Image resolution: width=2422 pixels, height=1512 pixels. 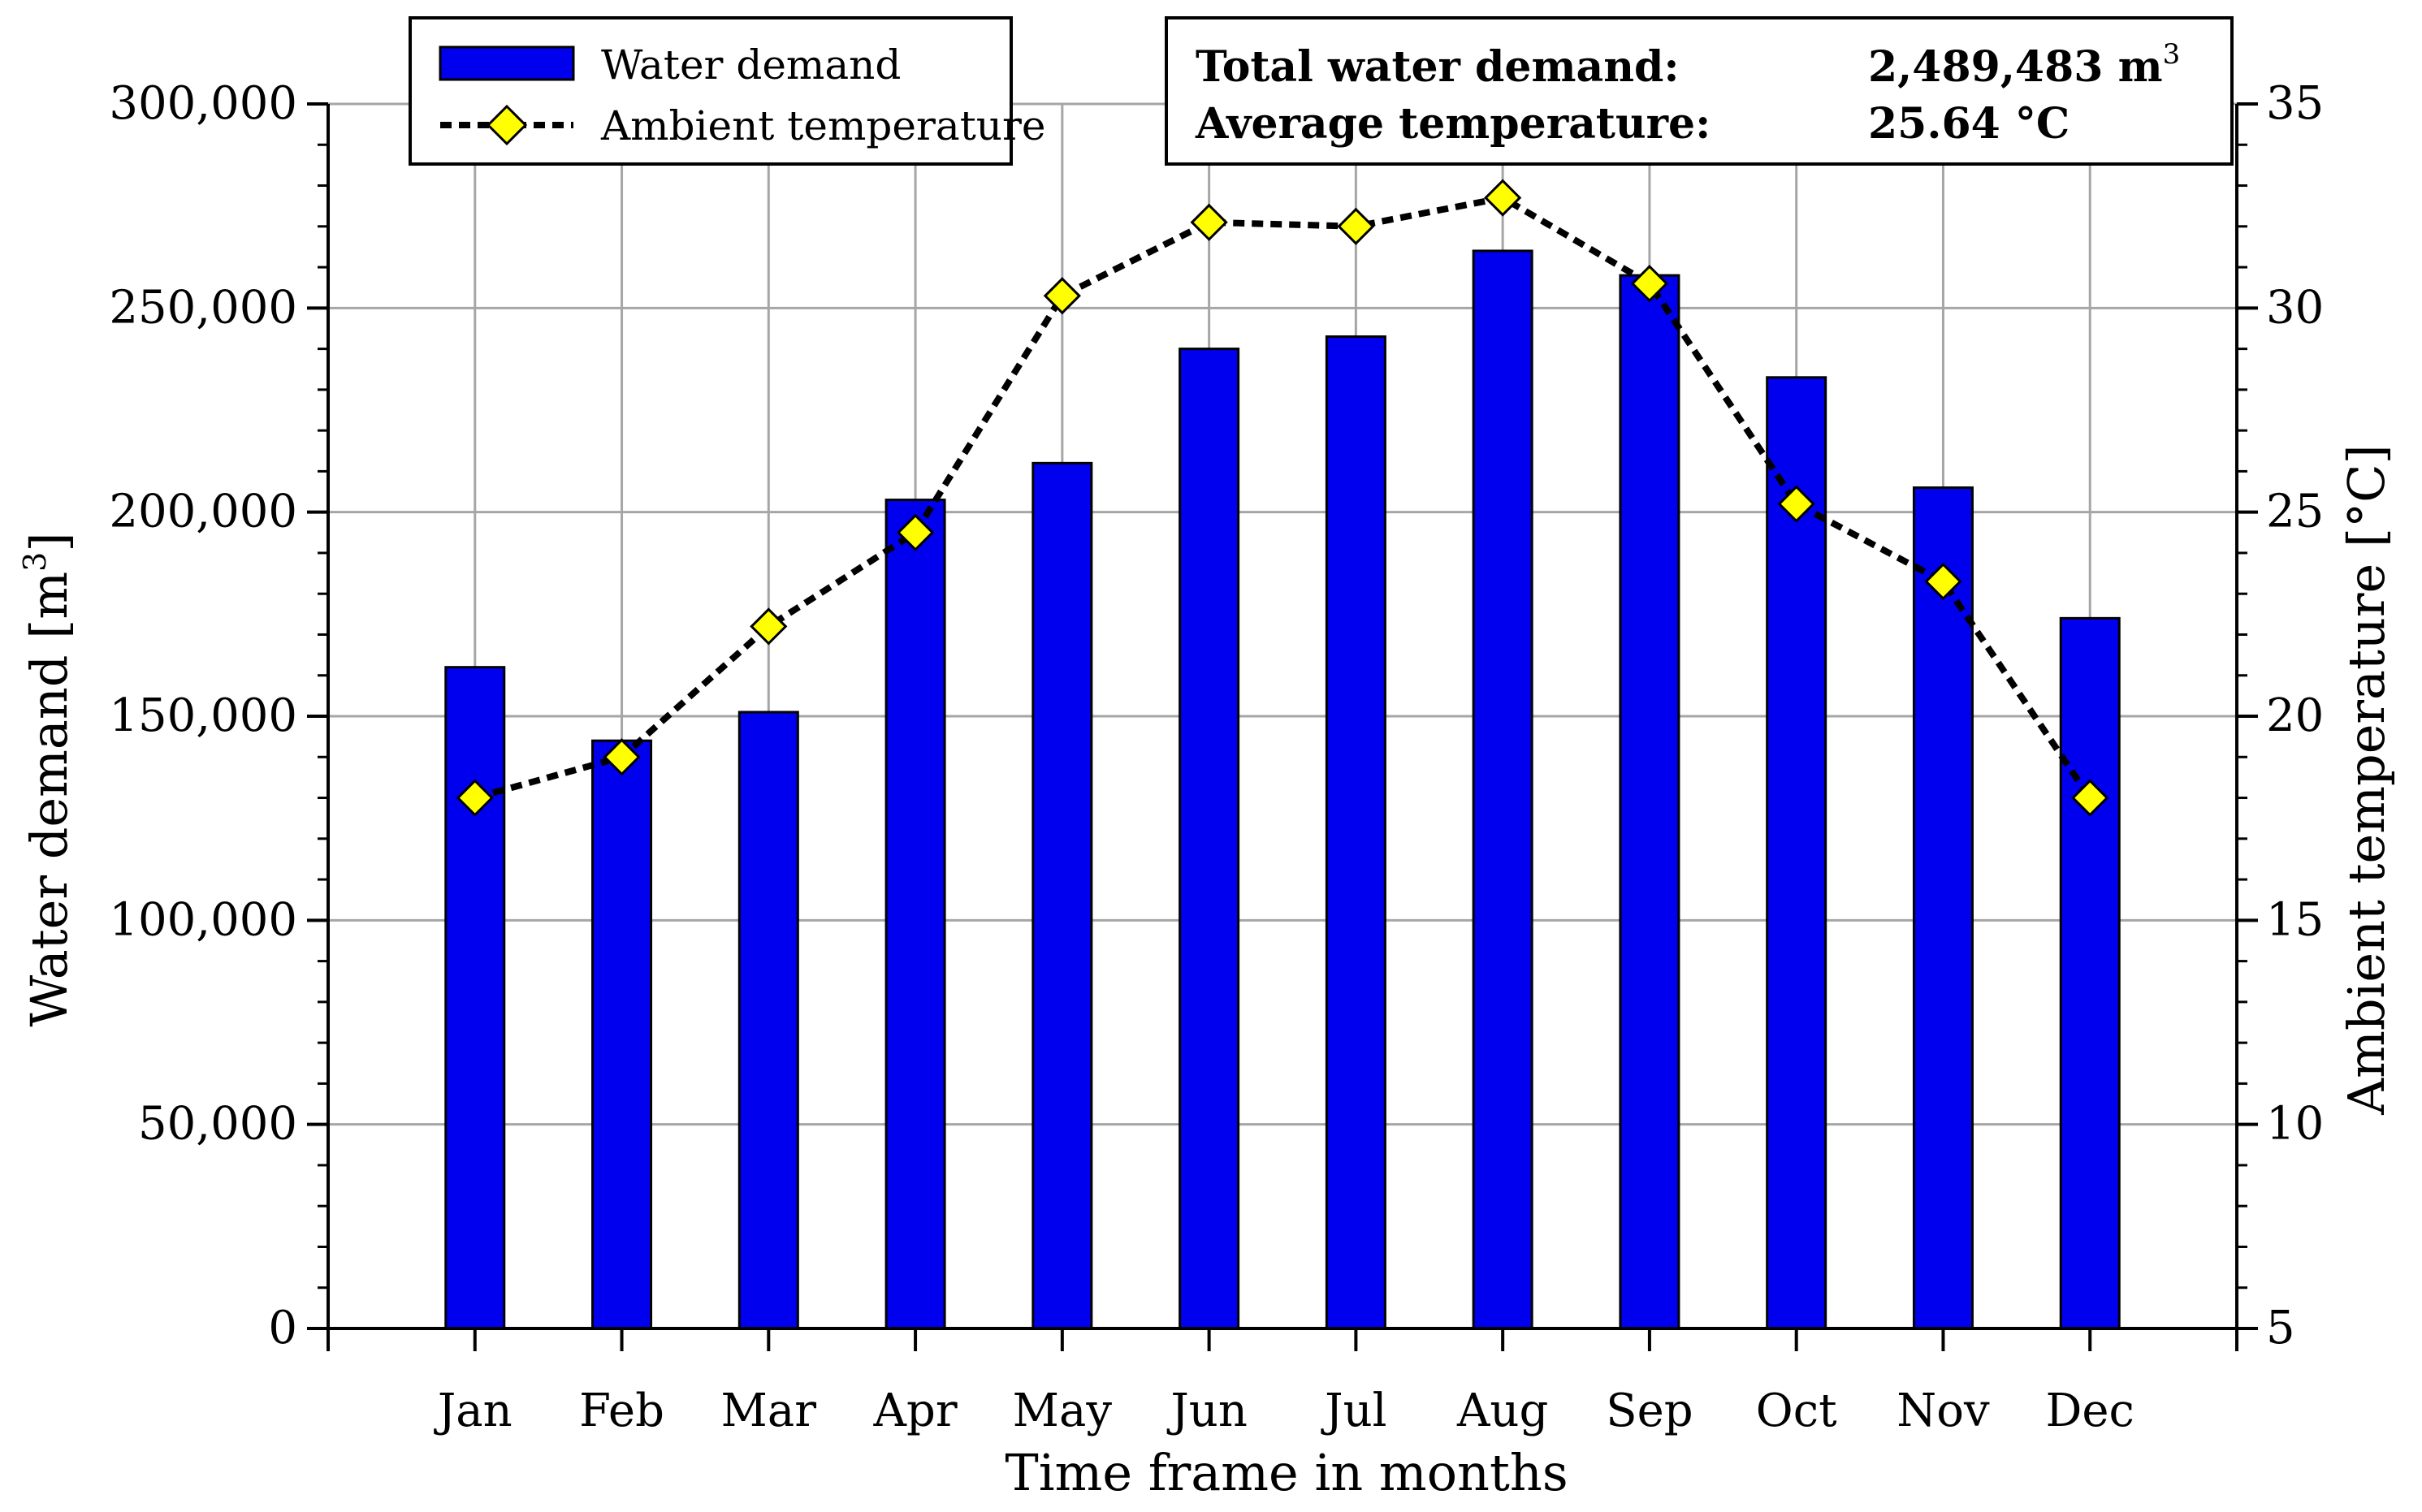 What do you see at coordinates (915, 914) in the screenshot?
I see `bar-apr` at bounding box center [915, 914].